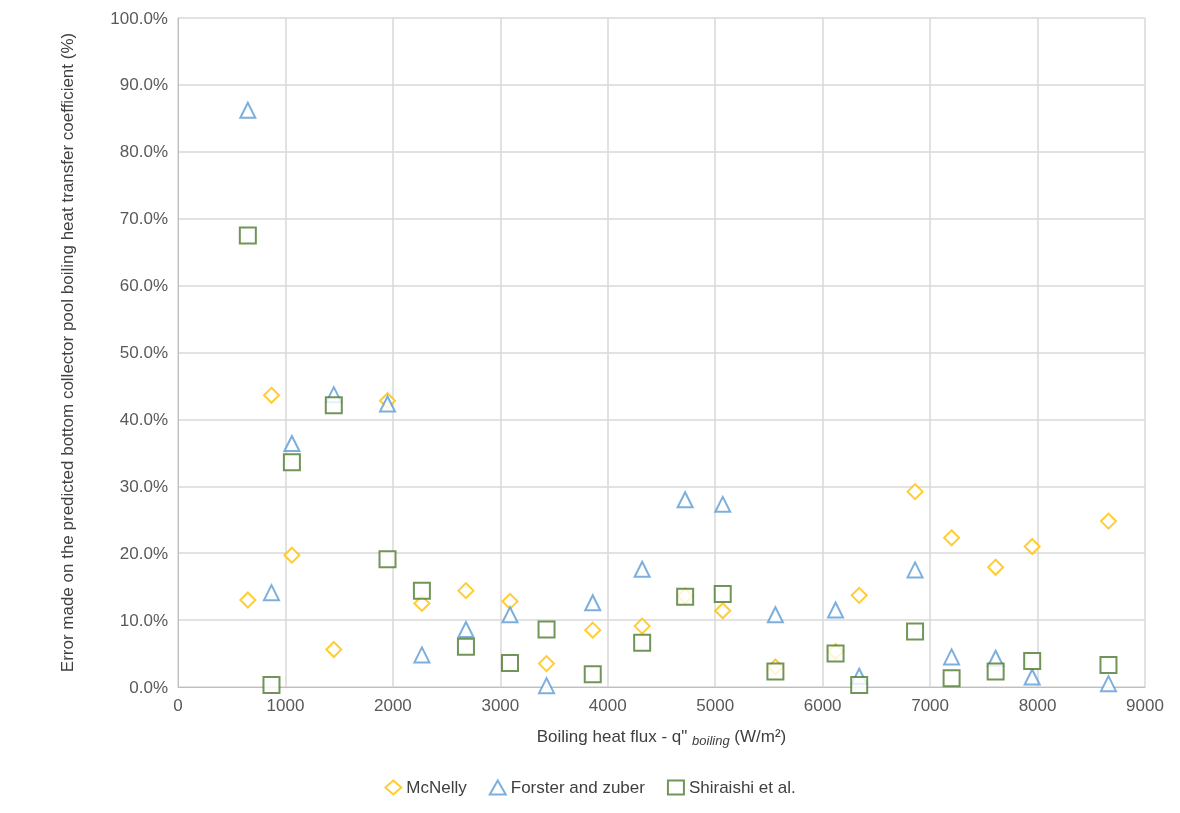 The height and width of the screenshot is (813, 1180). I want to click on legend-label: Shiraishi et al., so click(742, 787).